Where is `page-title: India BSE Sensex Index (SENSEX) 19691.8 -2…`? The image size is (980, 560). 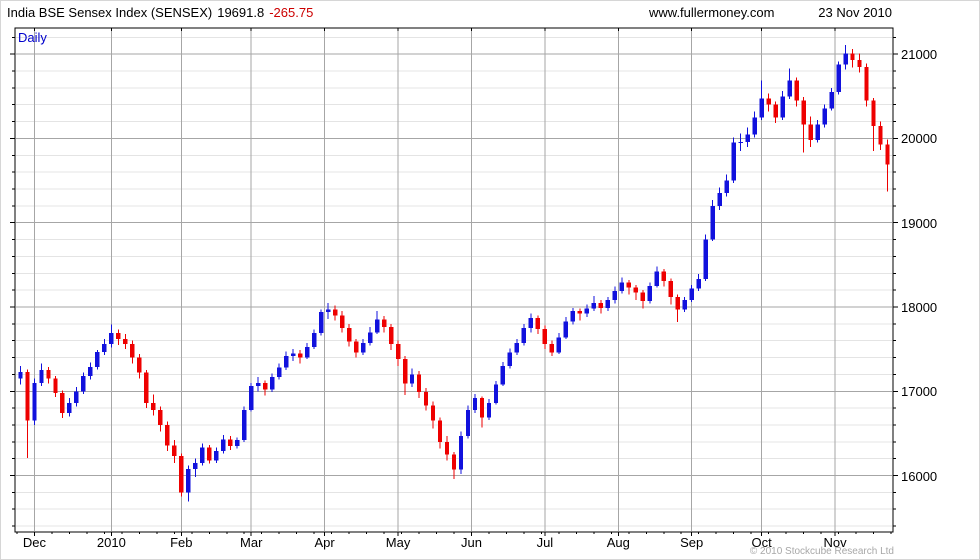 page-title: India BSE Sensex Index (SENSEX) 19691.8 -2… is located at coordinates (160, 12).